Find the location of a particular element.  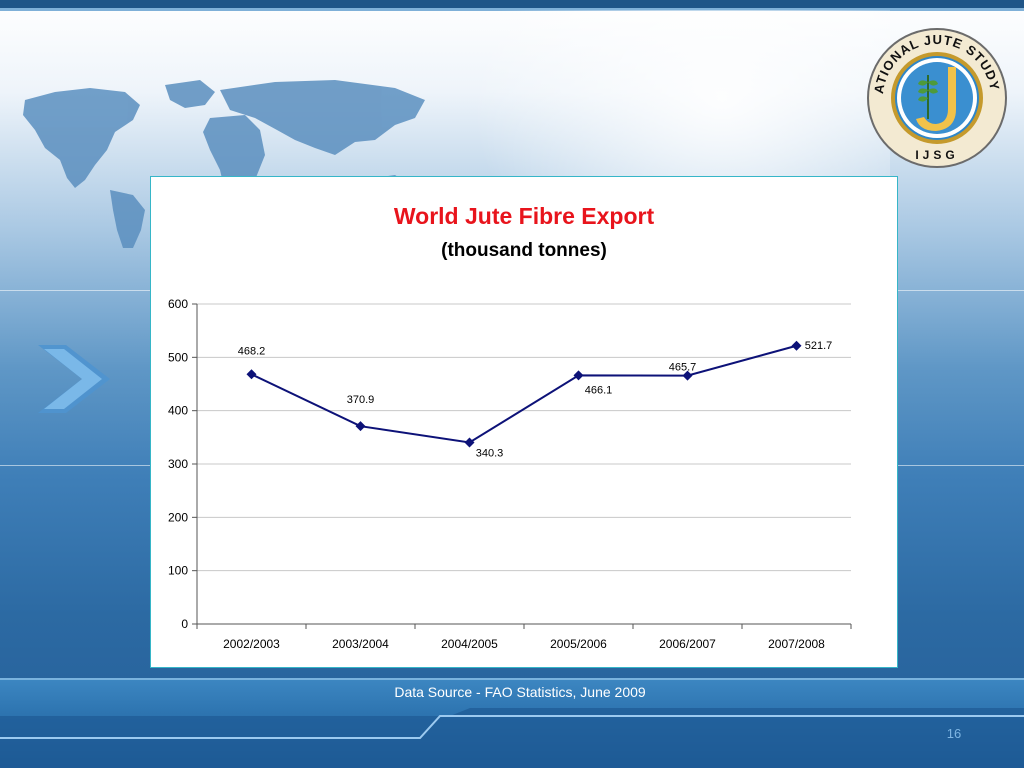

footer-top-line is located at coordinates (512, 679).